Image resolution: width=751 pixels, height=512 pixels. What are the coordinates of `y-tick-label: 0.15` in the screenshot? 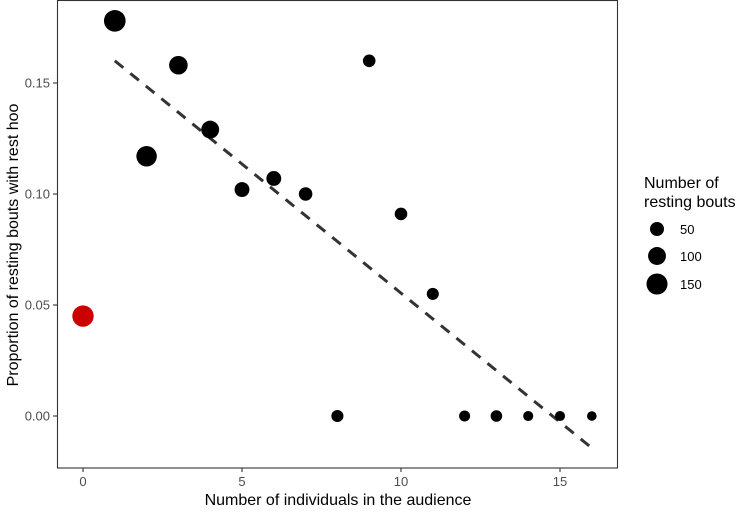 It's located at (37, 83).